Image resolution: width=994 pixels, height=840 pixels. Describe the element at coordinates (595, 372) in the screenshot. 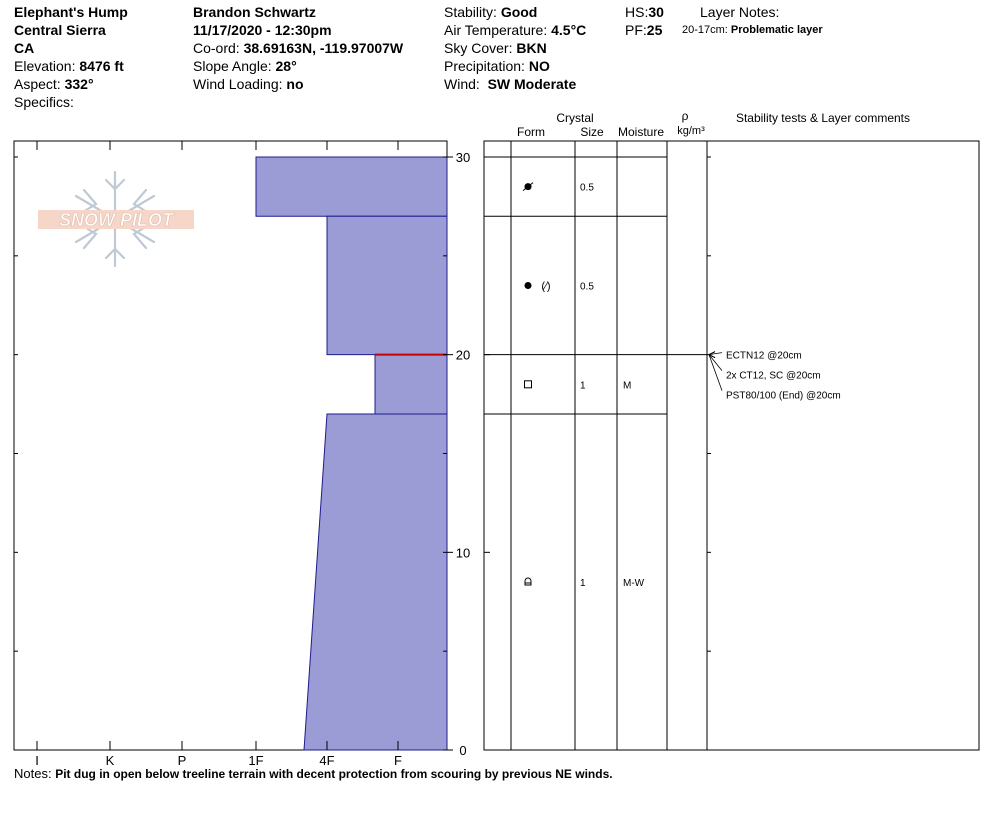

I see `layer-table-rows: 0.5 (∕) 0.5 1 M 1 M-W` at that location.